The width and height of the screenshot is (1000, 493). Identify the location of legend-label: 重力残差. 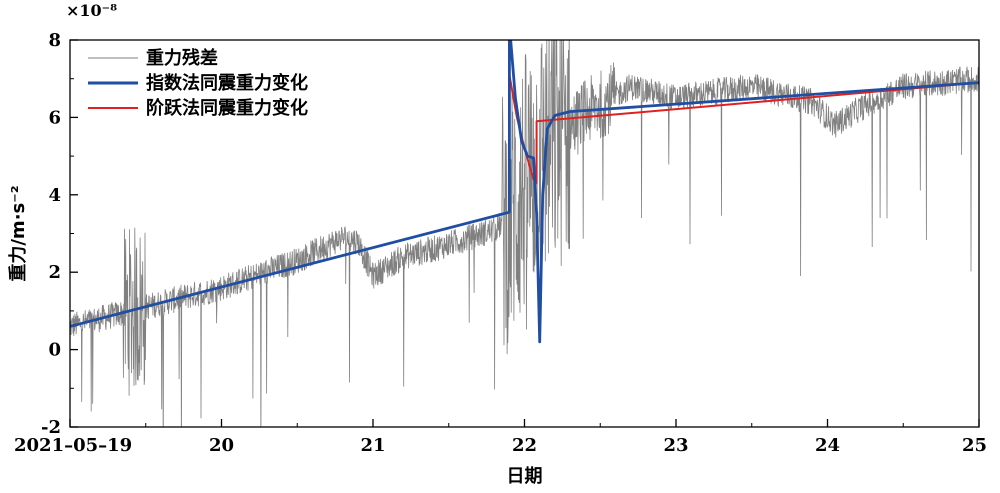
(182, 58).